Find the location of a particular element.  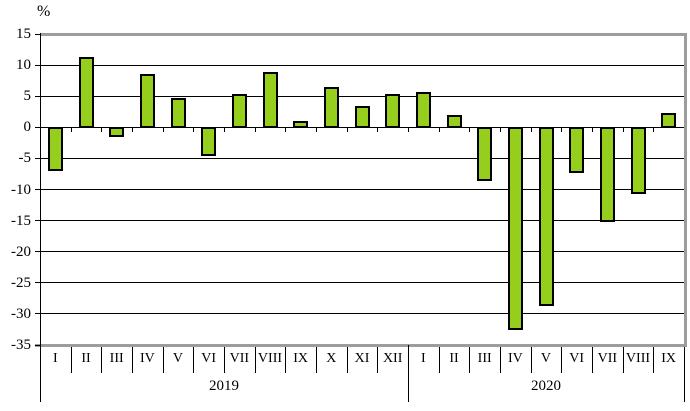

y-axis-label: 10 is located at coordinates (23, 65).